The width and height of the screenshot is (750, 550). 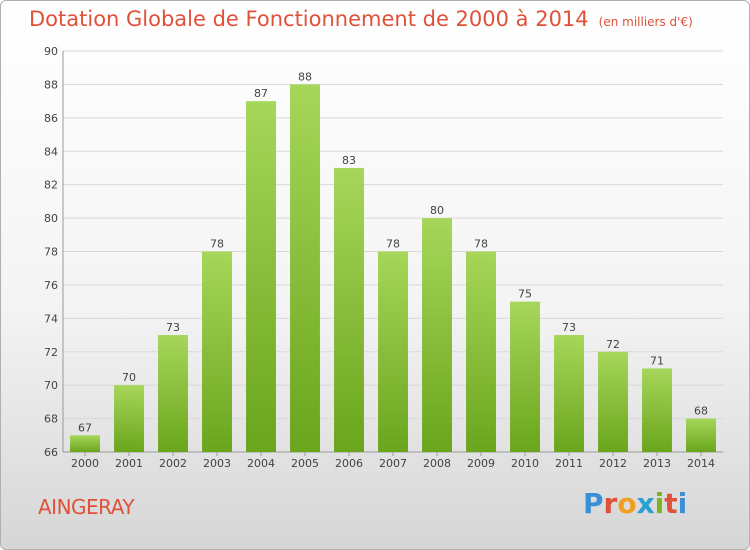 I want to click on data-label: 83, so click(x=349, y=160).